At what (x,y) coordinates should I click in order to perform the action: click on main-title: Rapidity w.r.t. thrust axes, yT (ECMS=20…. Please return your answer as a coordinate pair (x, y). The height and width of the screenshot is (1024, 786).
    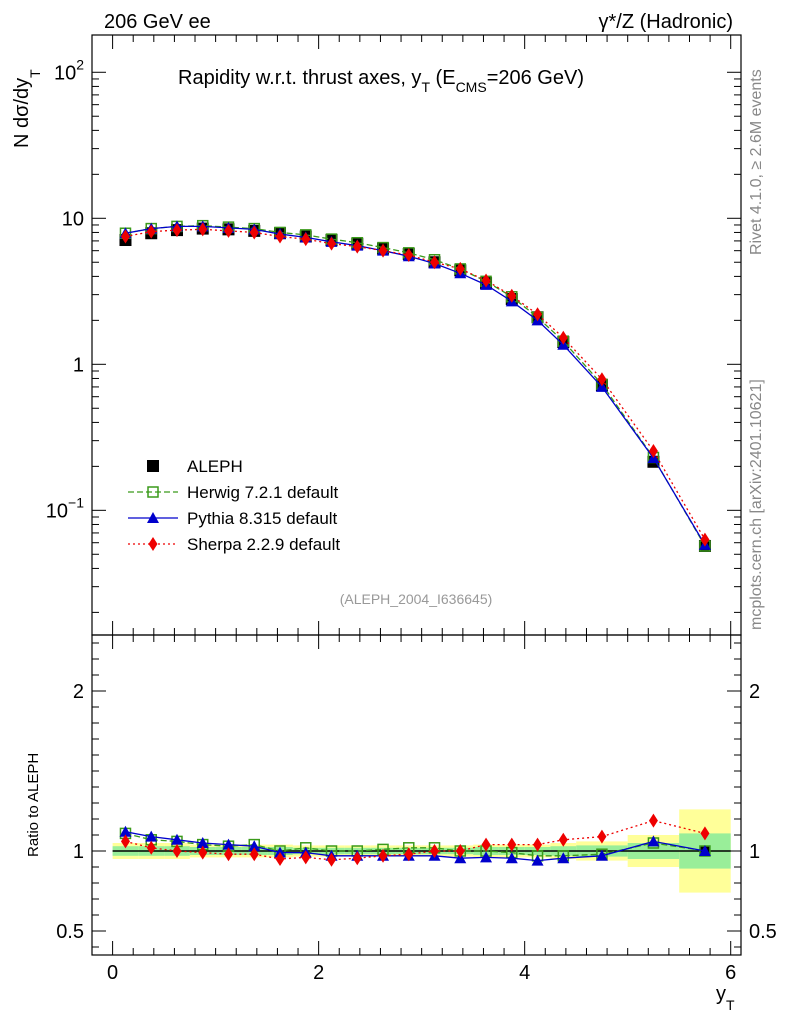
    Looking at the image, I should click on (381, 81).